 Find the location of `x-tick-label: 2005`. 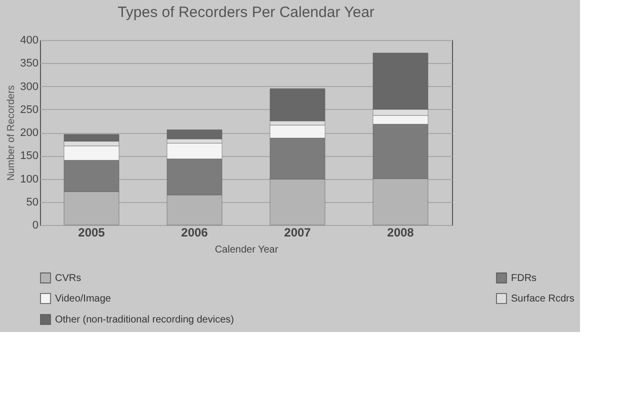

x-tick-label: 2005 is located at coordinates (92, 233).